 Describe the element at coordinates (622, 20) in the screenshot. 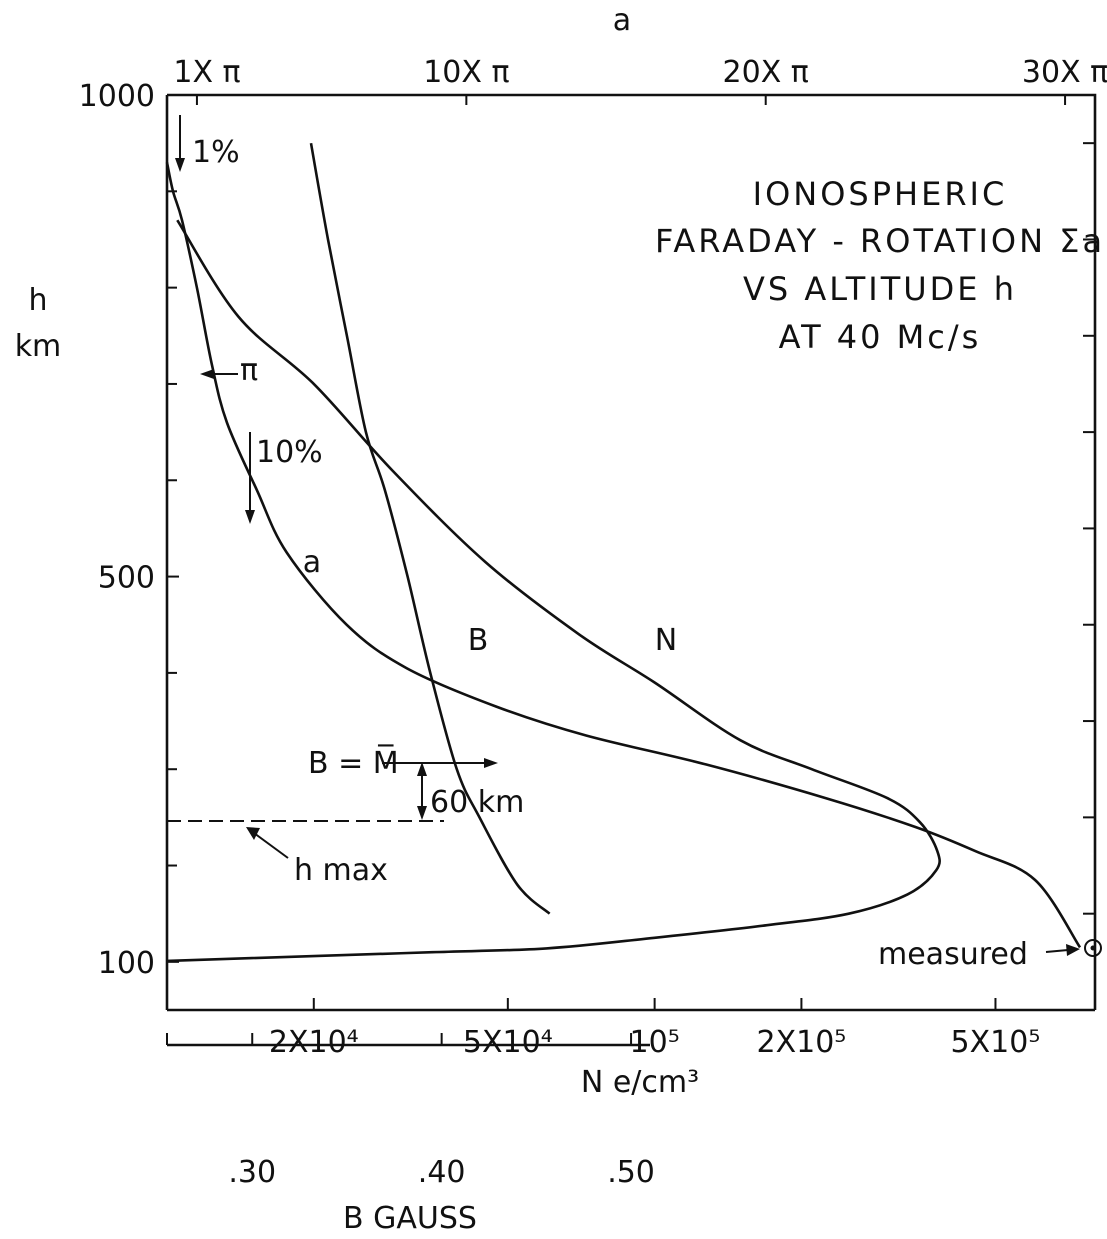

I see `top-axis-label: a` at that location.